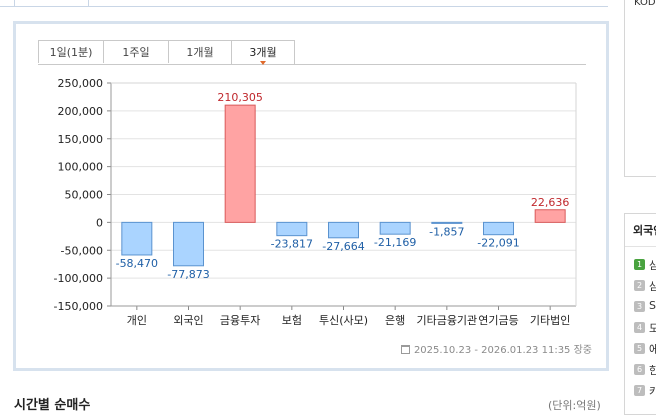  What do you see at coordinates (51, 3) in the screenshot?
I see `top-tab` at bounding box center [51, 3].